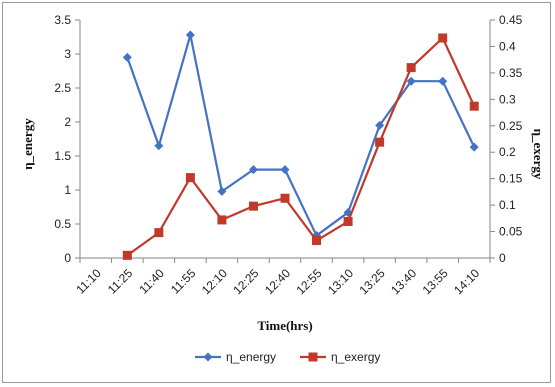 The image size is (555, 387). I want to click on x-tick-label: 14:10, so click(466, 281).